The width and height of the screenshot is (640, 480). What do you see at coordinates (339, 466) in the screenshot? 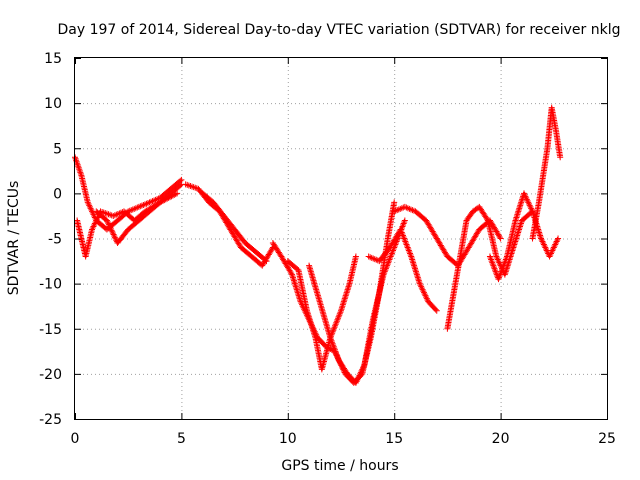
I see `x-axis-label: GPS time / hours` at bounding box center [339, 466].